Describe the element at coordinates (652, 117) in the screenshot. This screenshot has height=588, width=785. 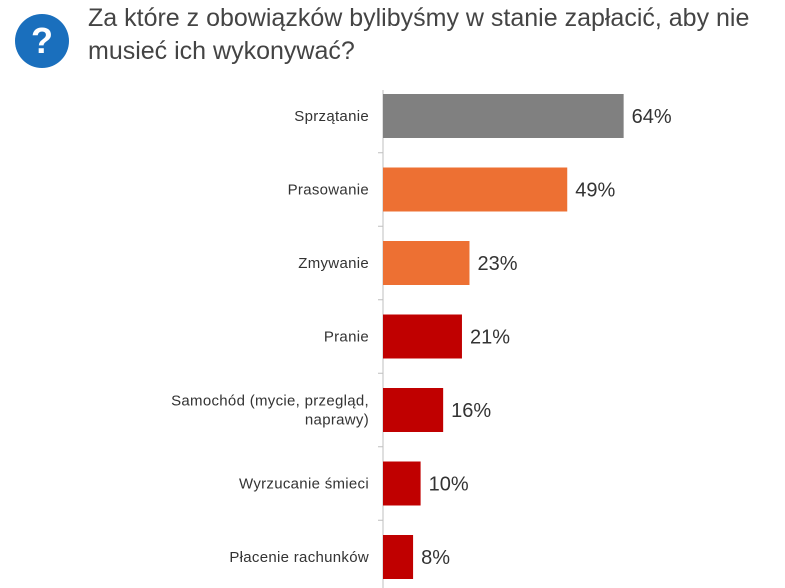
I see `value-label-0: 64%` at that location.